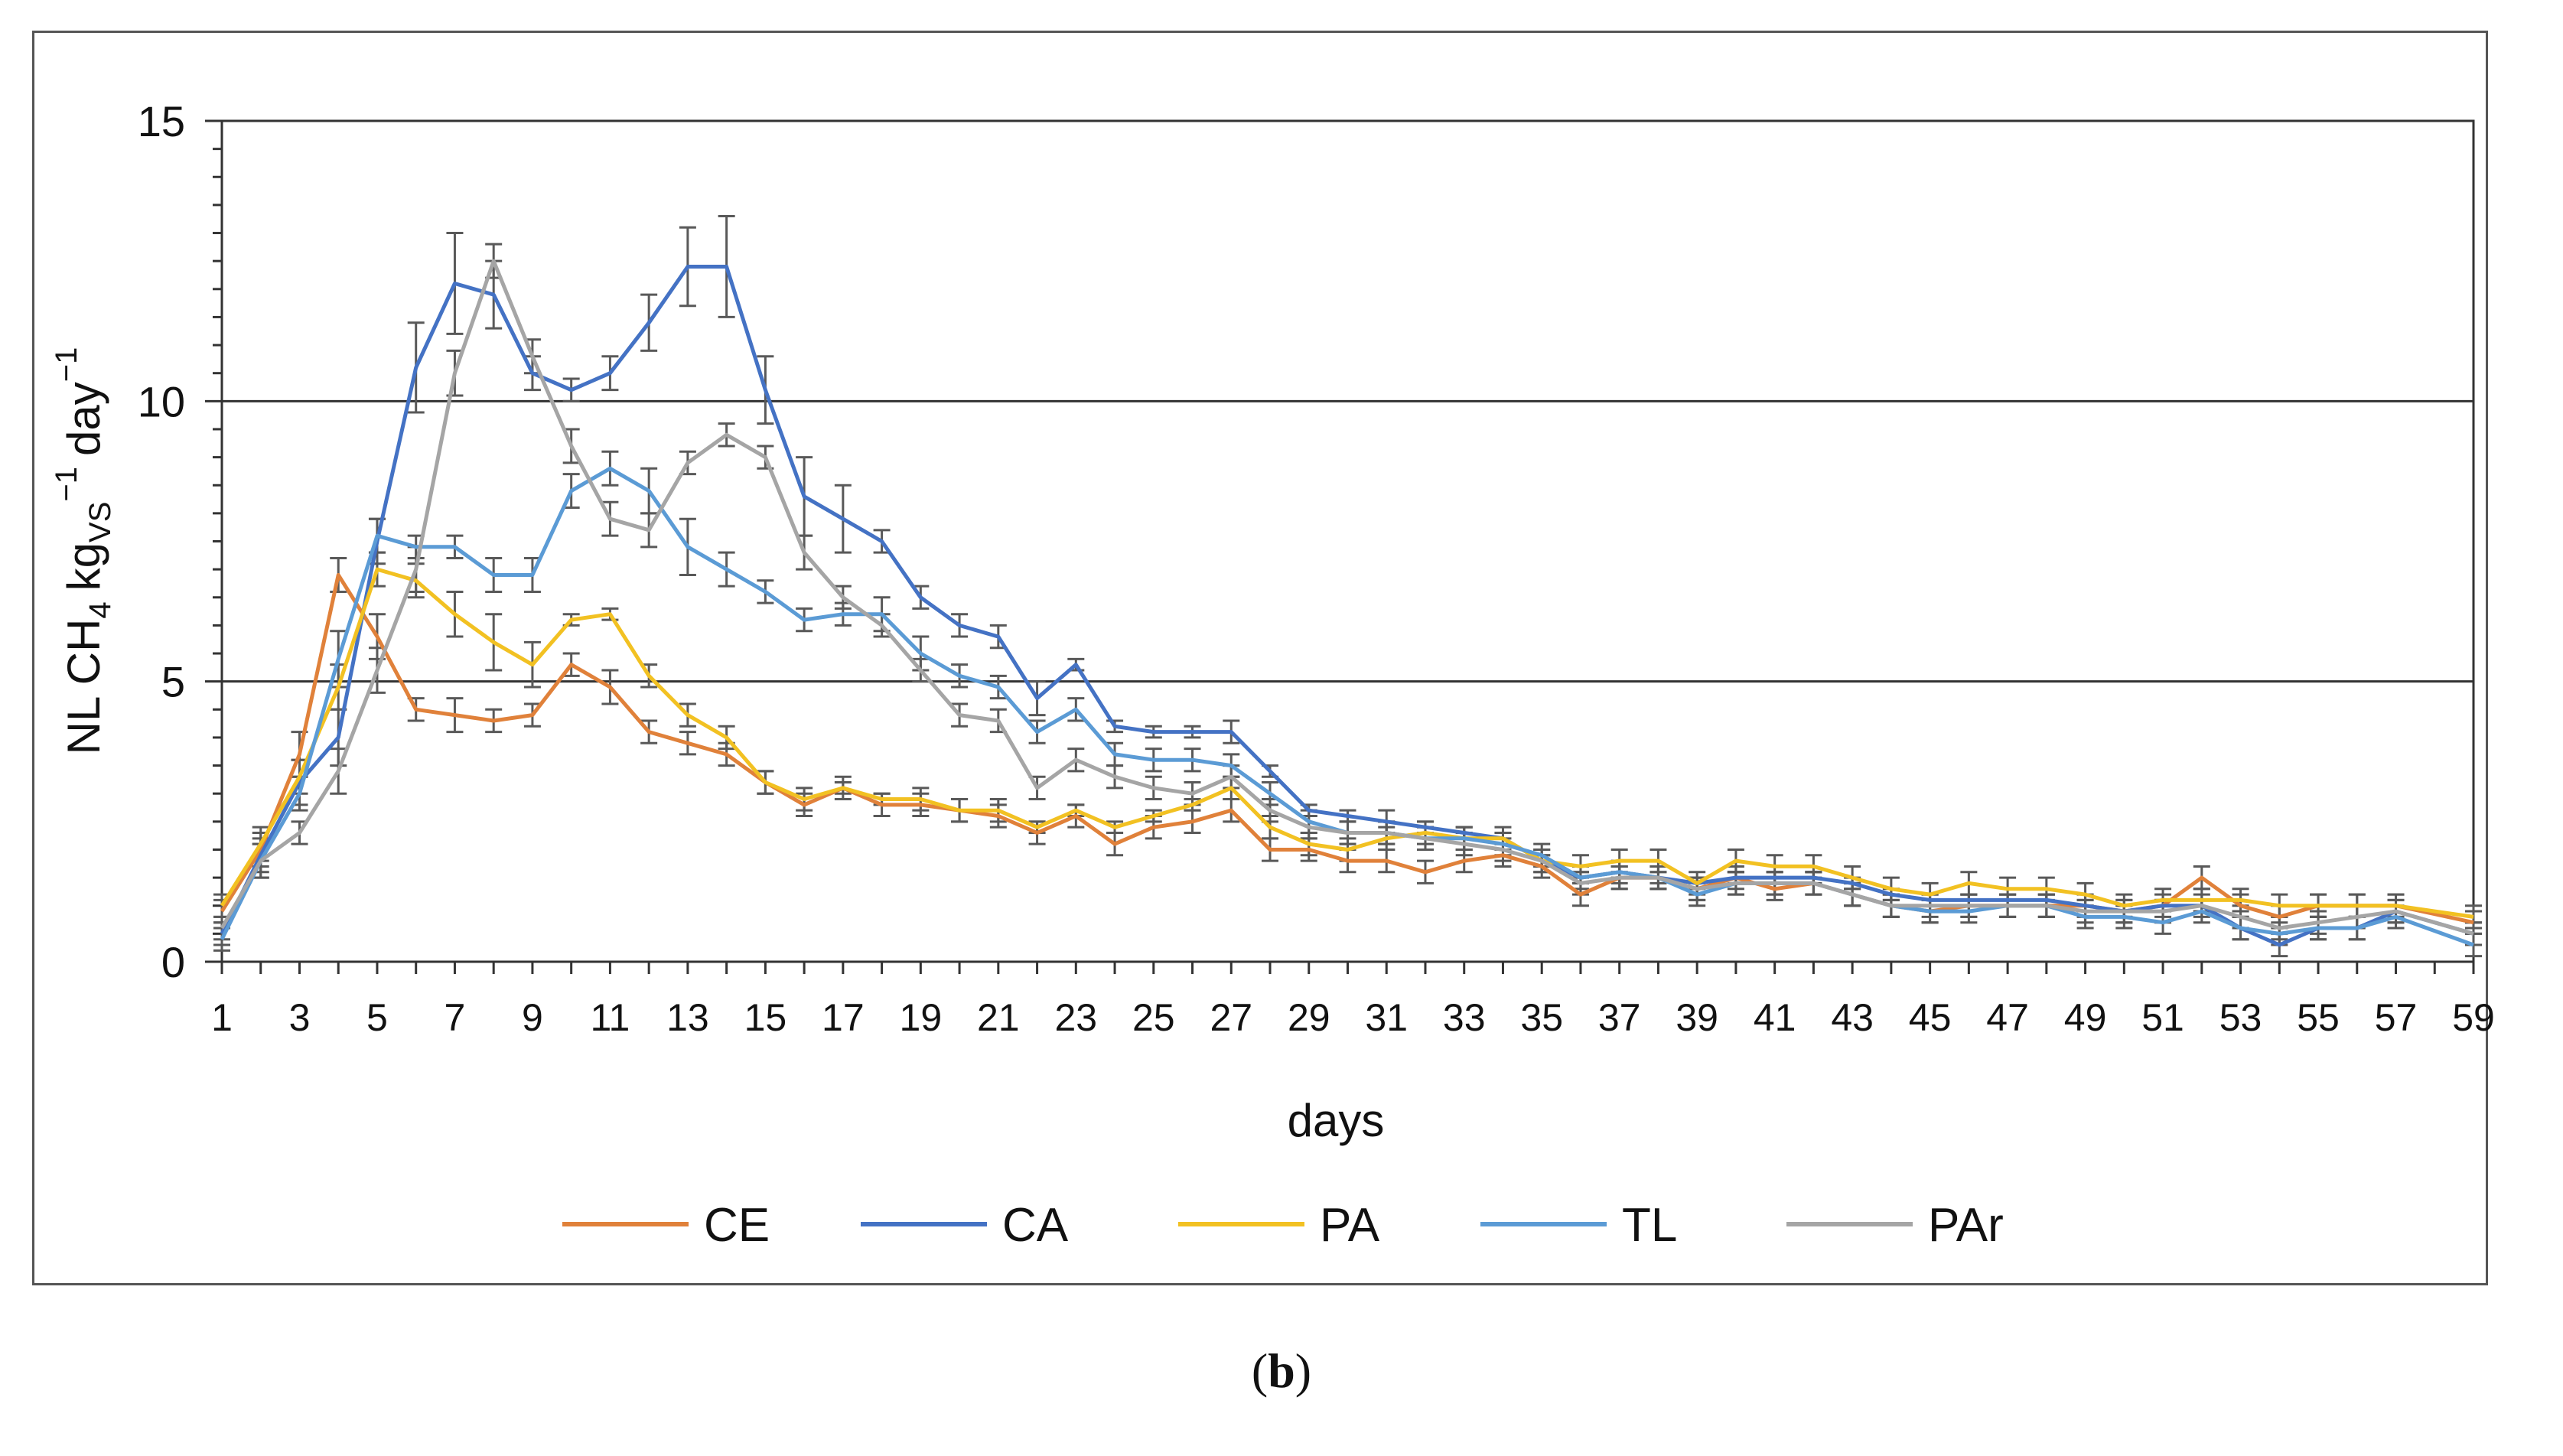 The height and width of the screenshot is (1456, 2563). I want to click on y-axis-label-prefix: NL CH, so click(83, 687).